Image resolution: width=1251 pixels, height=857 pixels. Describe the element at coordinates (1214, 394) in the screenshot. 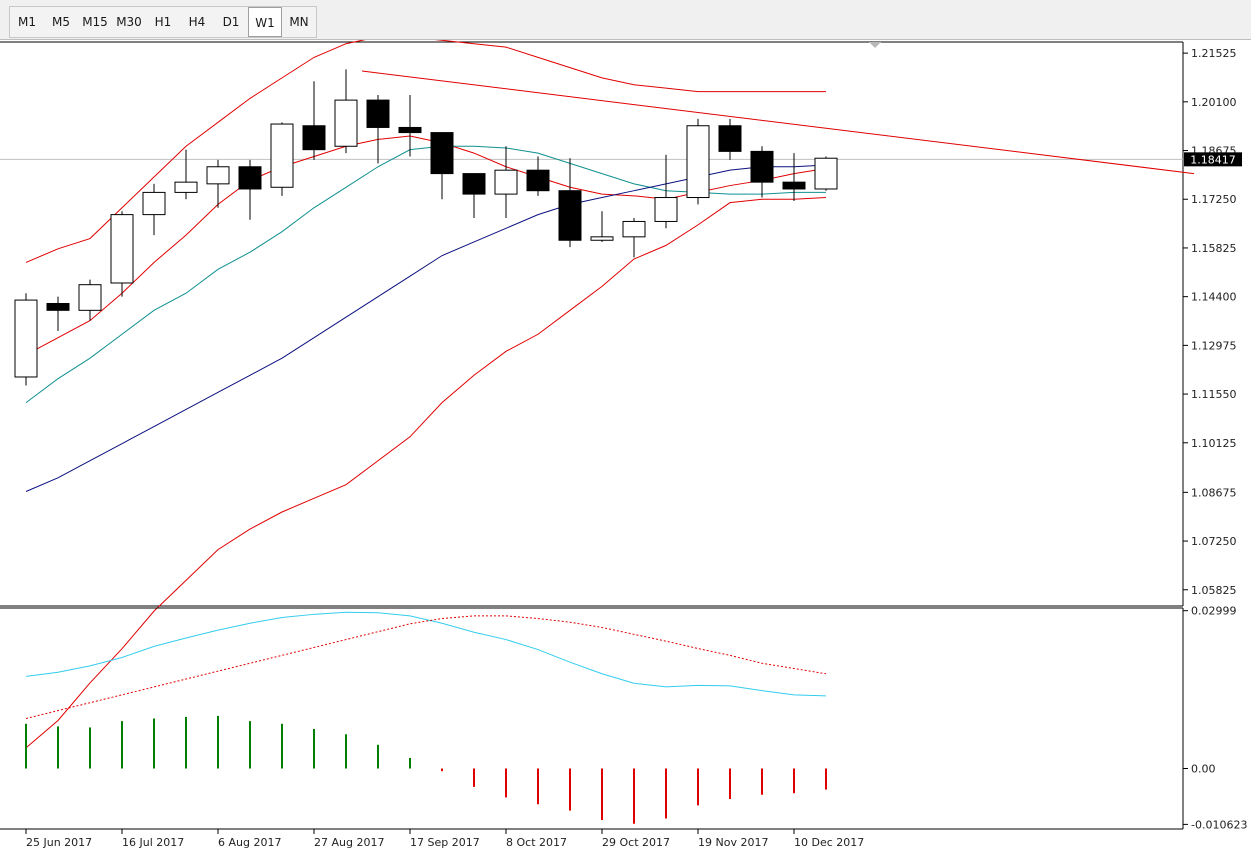

I see `price-tick-label: 1.11550` at that location.